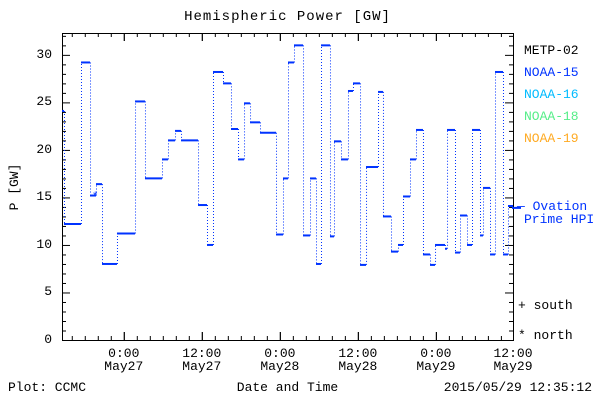  Describe the element at coordinates (287, 17) in the screenshot. I see `chart-title: Hemispheric Power [GW]` at that location.